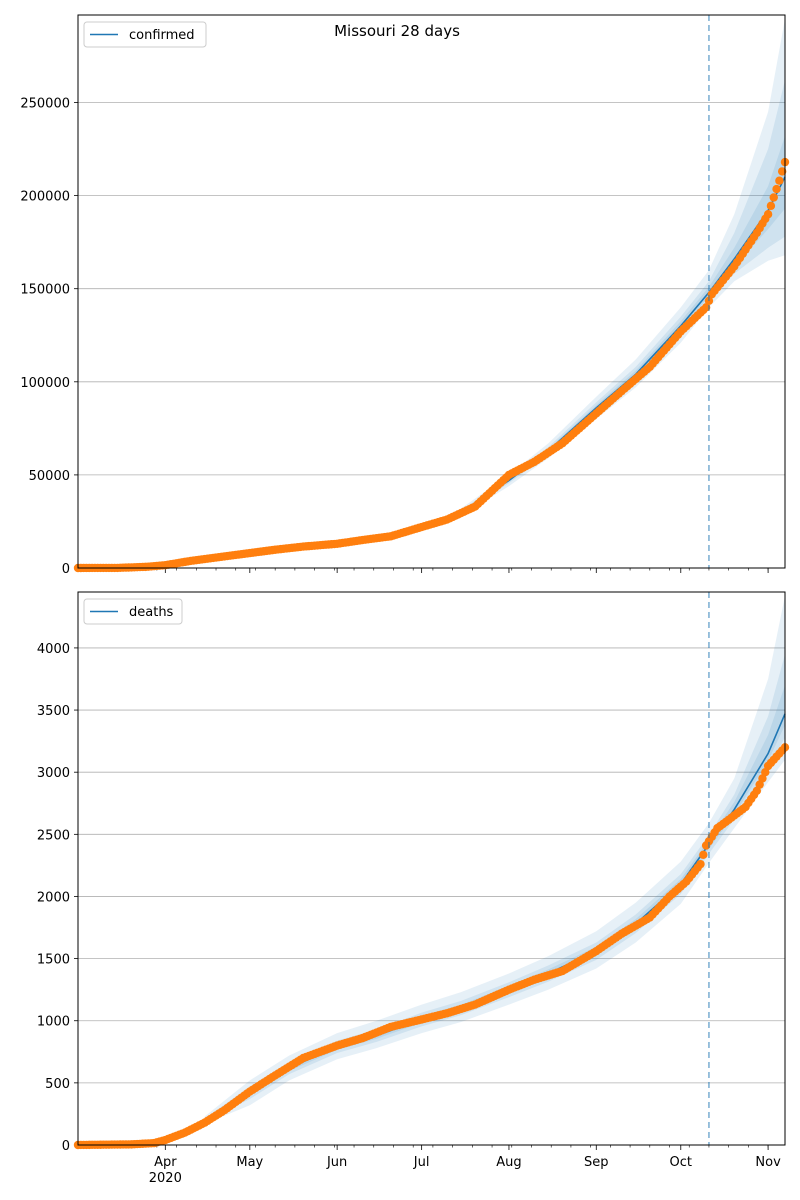 The width and height of the screenshot is (800, 1200). I want to click on y-tick-label: 200000, so click(45, 197).